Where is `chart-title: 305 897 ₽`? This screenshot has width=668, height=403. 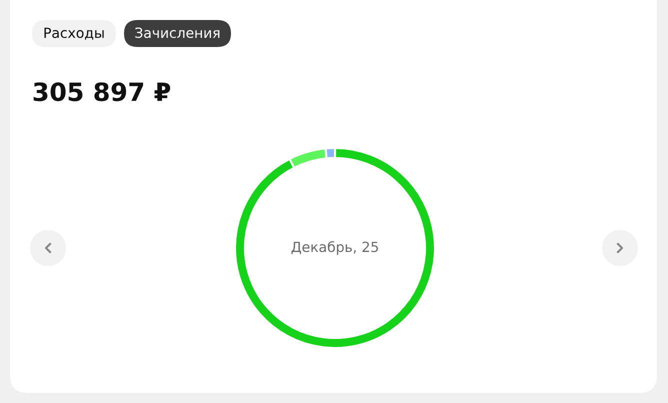 chart-title: 305 897 ₽ is located at coordinates (102, 92).